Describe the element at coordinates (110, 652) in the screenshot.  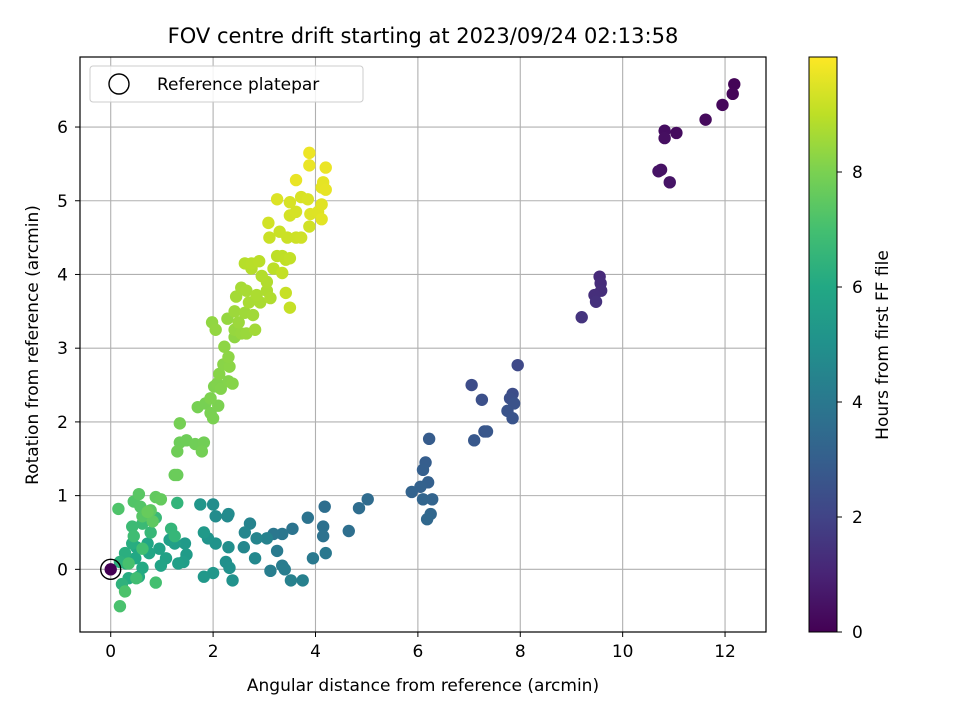
I see `x-tick-label: 0` at that location.